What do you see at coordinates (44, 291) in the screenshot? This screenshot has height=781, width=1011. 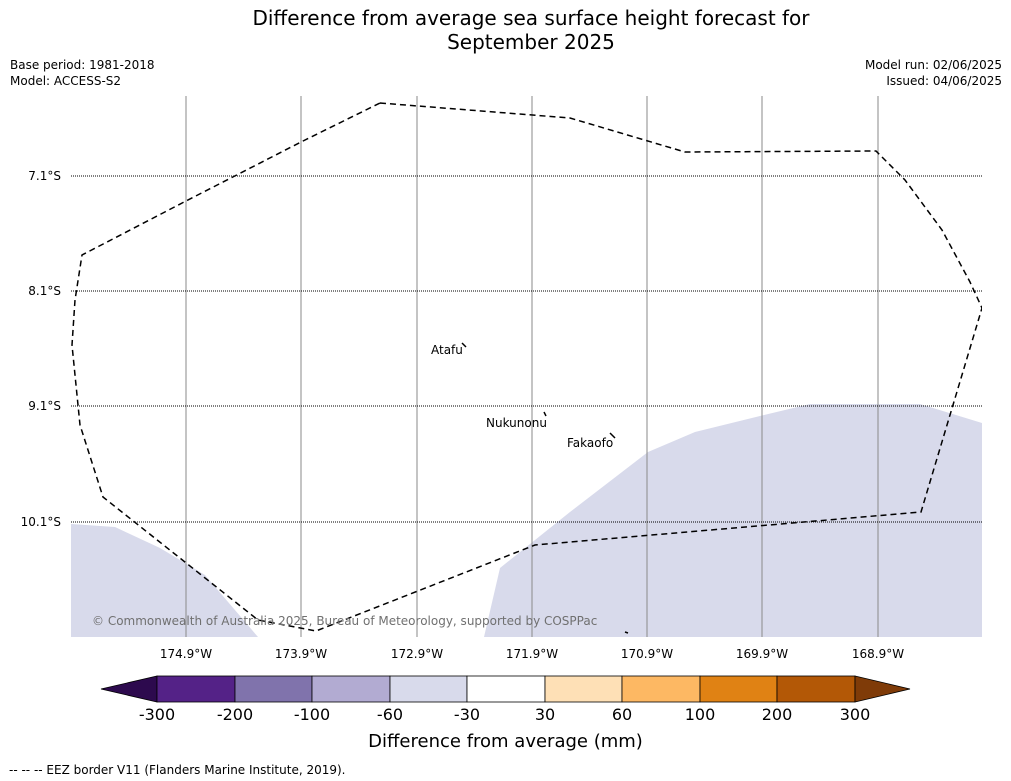 I see `lat-label-8-1: 8.1°S` at bounding box center [44, 291].